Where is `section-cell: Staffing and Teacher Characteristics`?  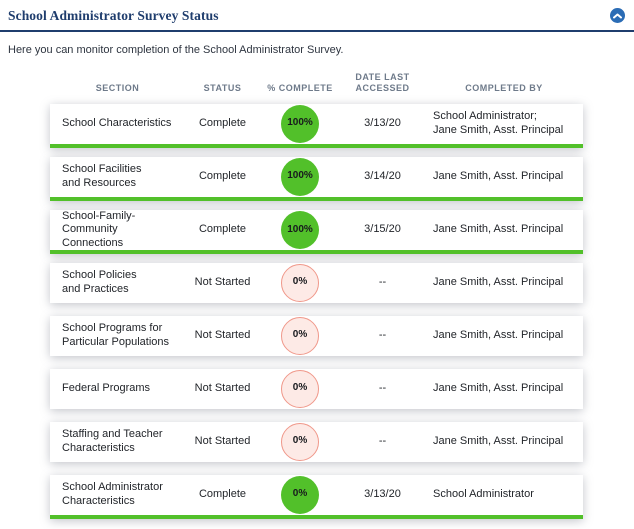
section-cell: Staffing and Teacher Characteristics is located at coordinates (112, 440).